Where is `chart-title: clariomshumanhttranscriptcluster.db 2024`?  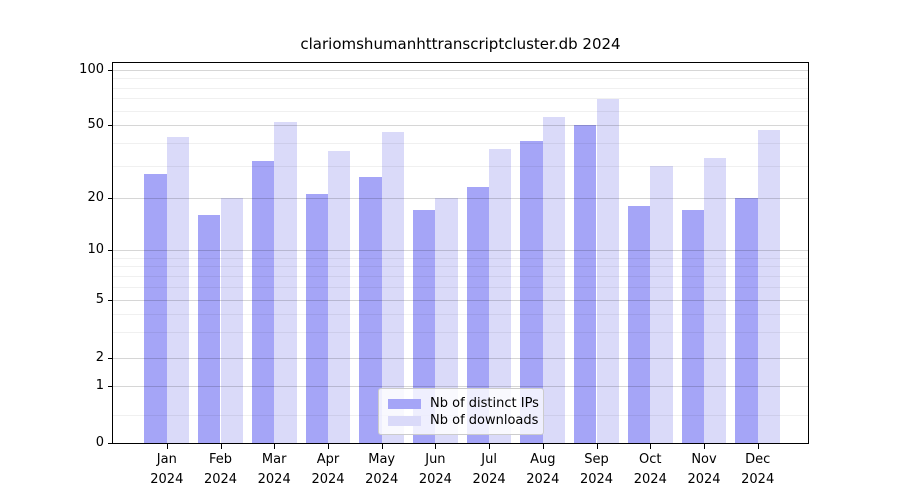 chart-title: clariomshumanhttranscriptcluster.db 2024 is located at coordinates (460, 44).